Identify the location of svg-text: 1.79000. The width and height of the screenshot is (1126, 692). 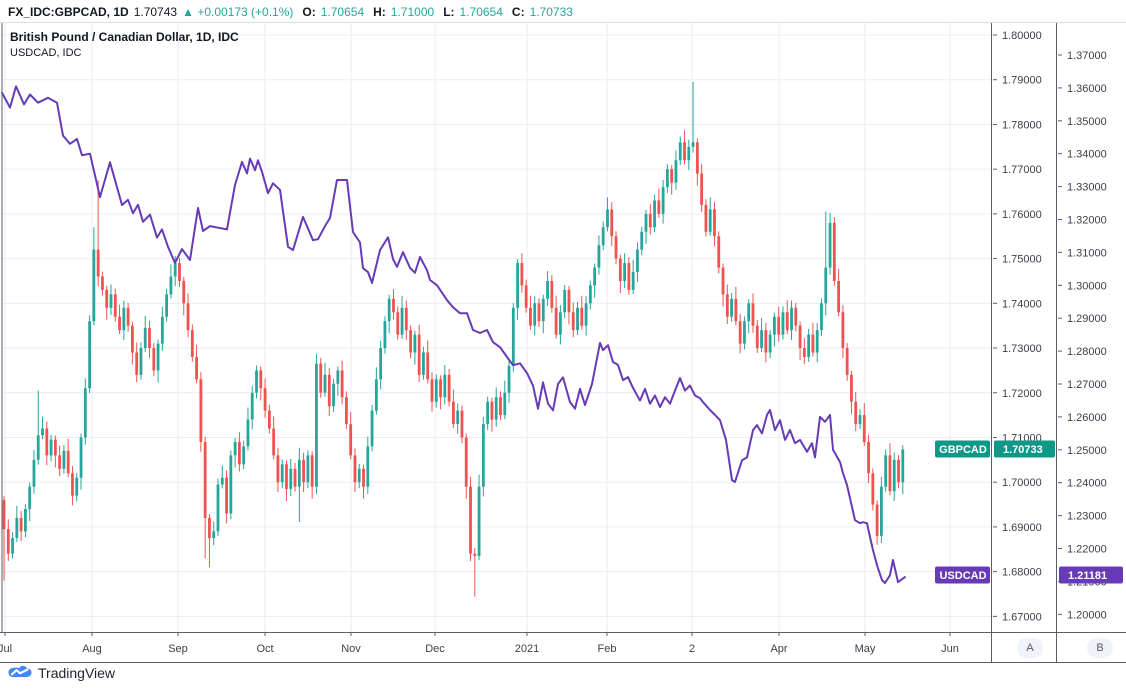
(1022, 81).